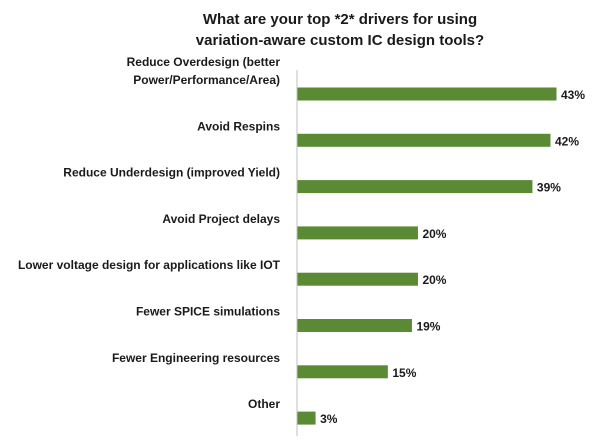  Describe the element at coordinates (238, 126) in the screenshot. I see `category-label-2: Avoid Respins` at that location.